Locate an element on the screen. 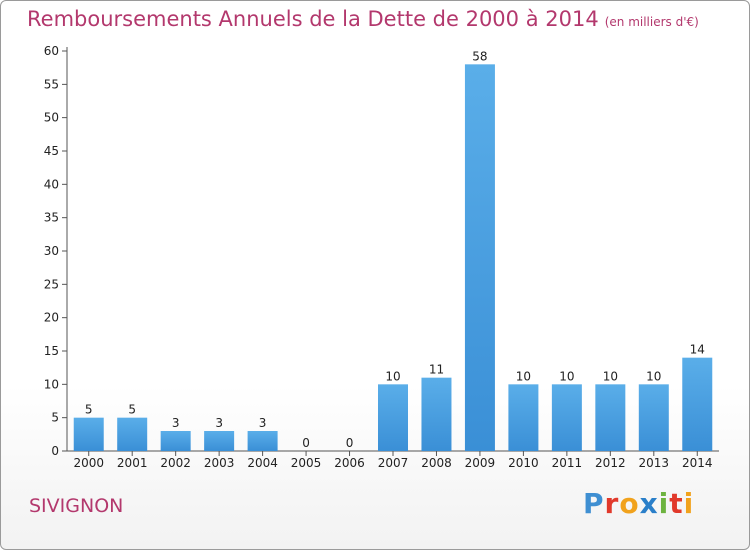 The height and width of the screenshot is (550, 750). y-tick-label: 30 is located at coordinates (51, 251).